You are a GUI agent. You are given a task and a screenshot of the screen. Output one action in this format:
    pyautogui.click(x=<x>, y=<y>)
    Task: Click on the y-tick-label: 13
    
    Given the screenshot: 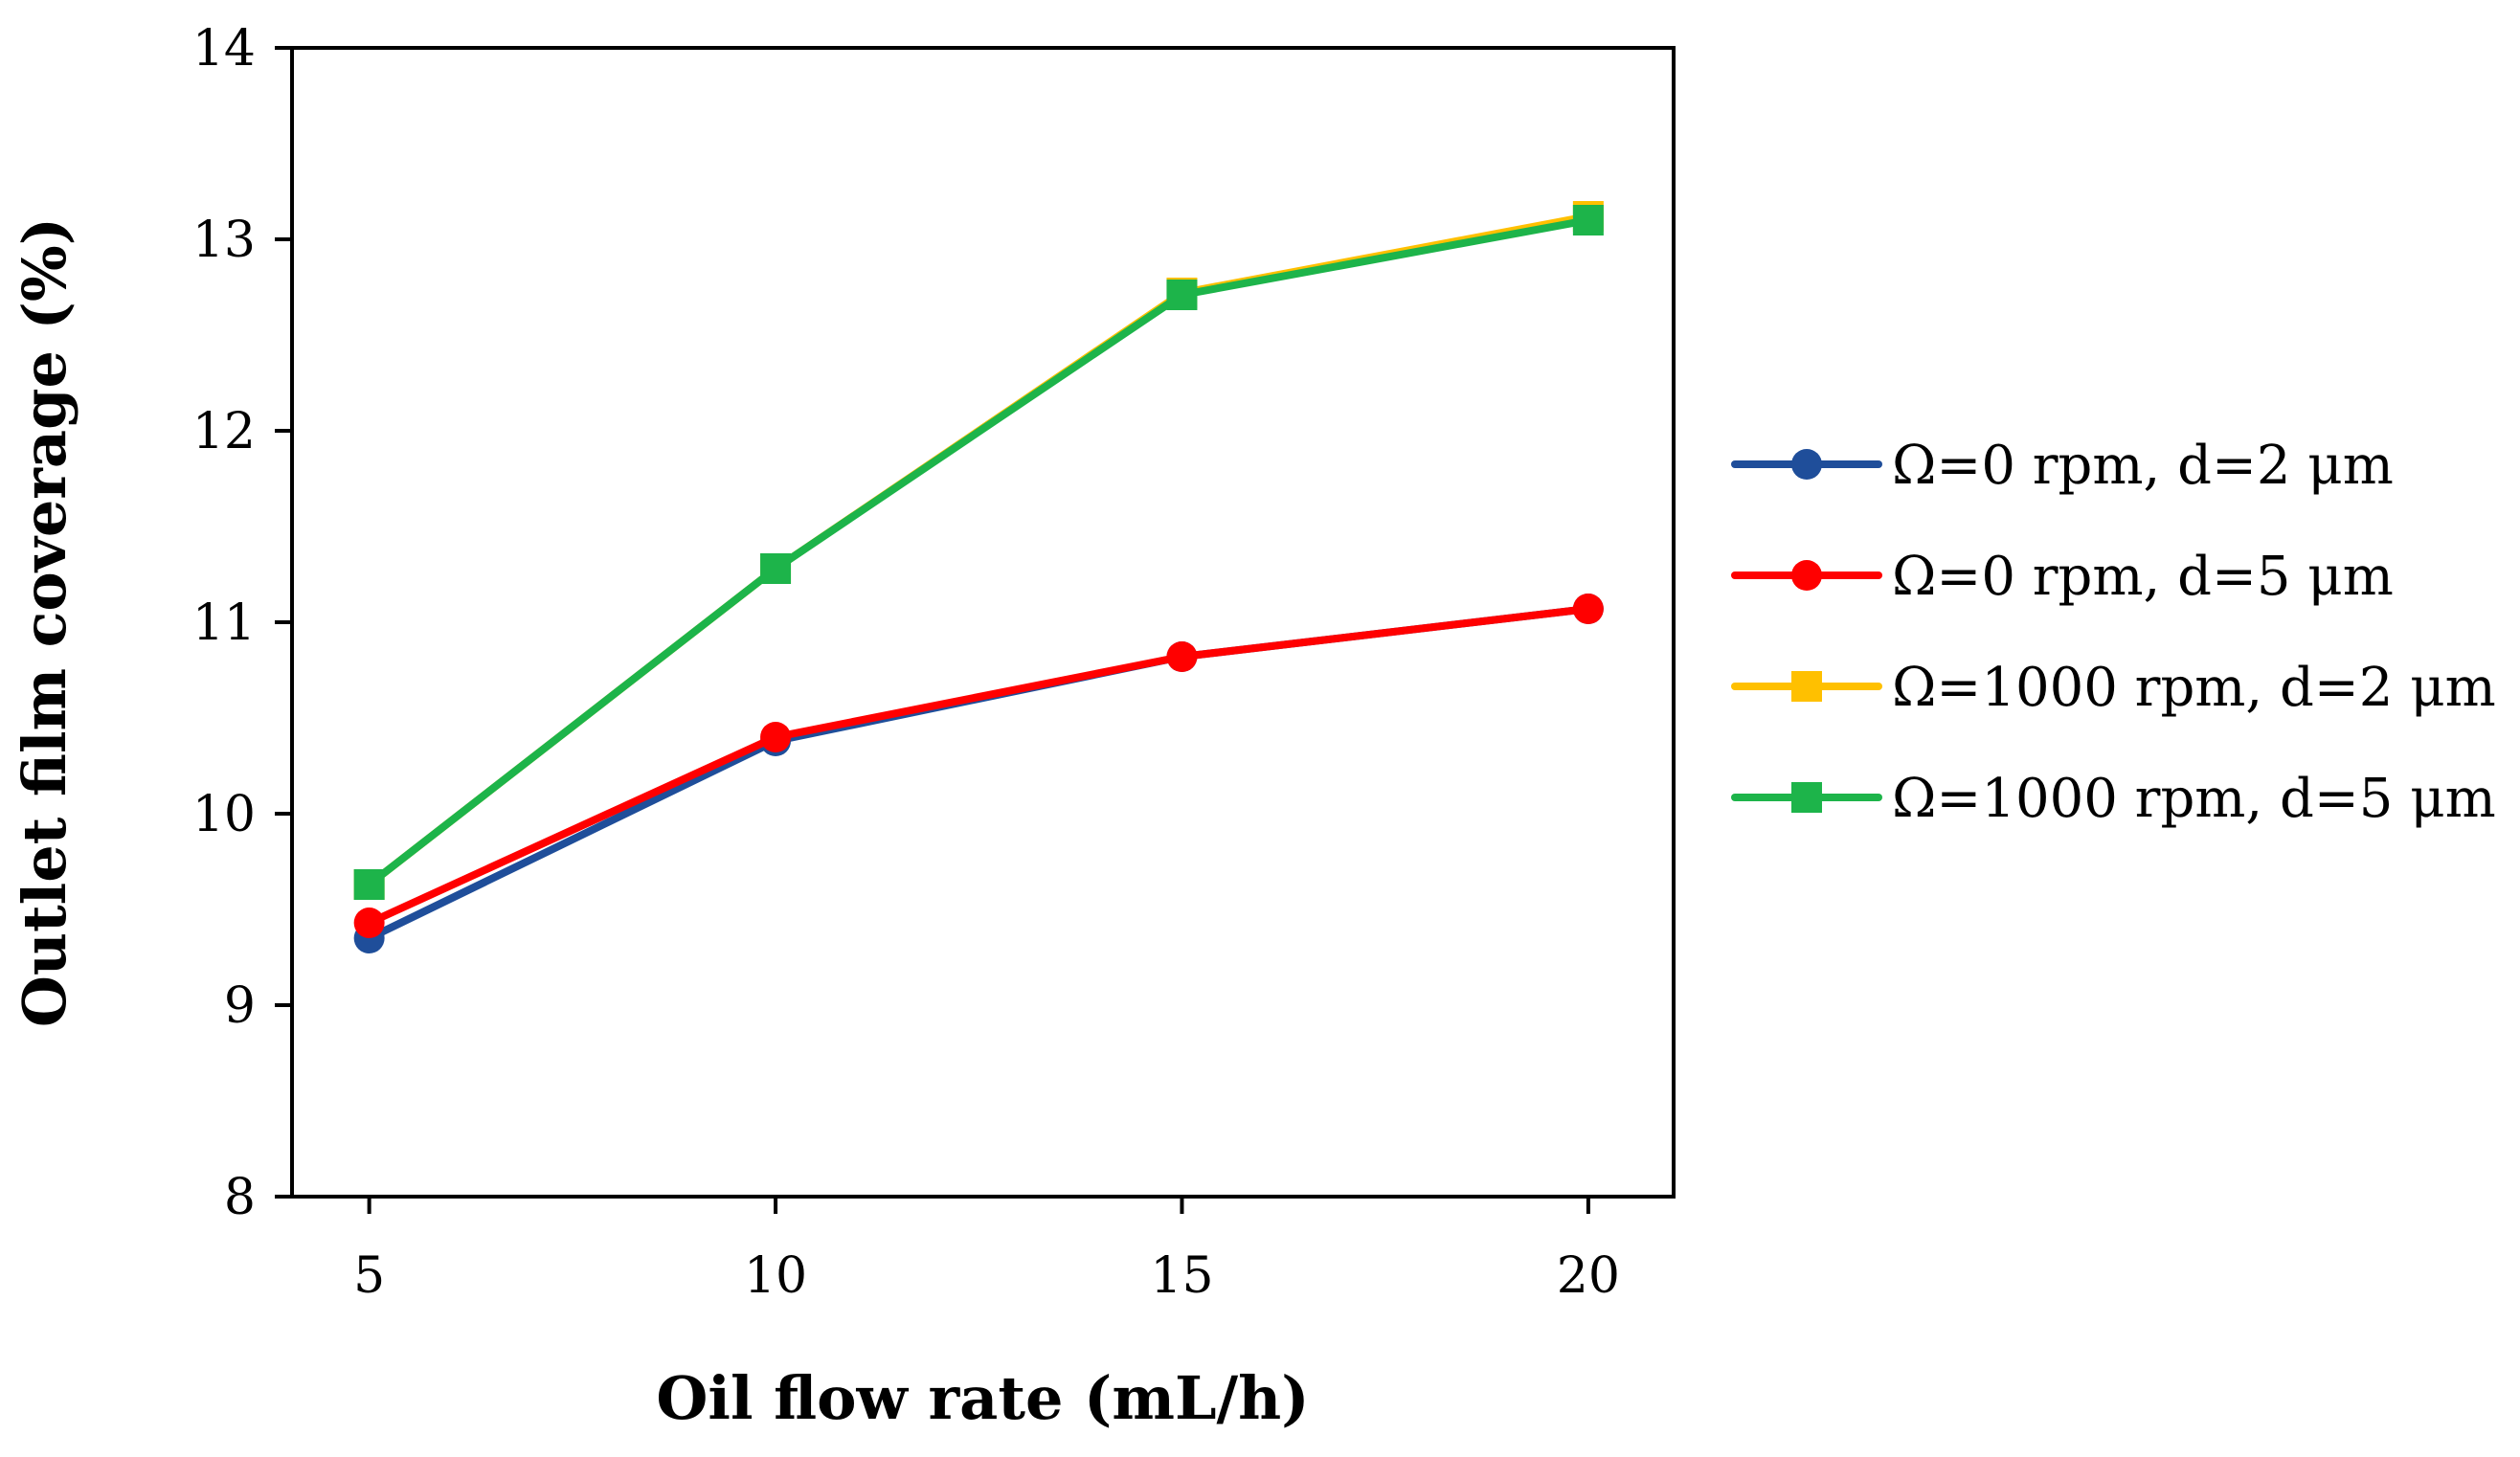 What is the action you would take?
    pyautogui.click(x=224, y=240)
    